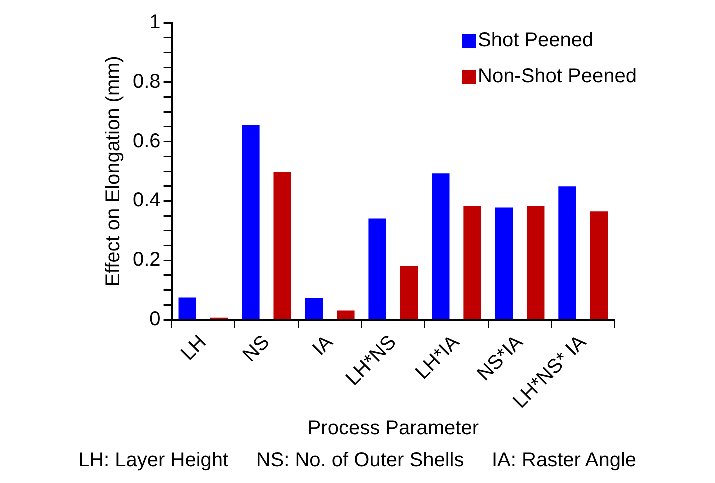  What do you see at coordinates (256, 349) in the screenshot?
I see `x-tick-label: NS` at bounding box center [256, 349].